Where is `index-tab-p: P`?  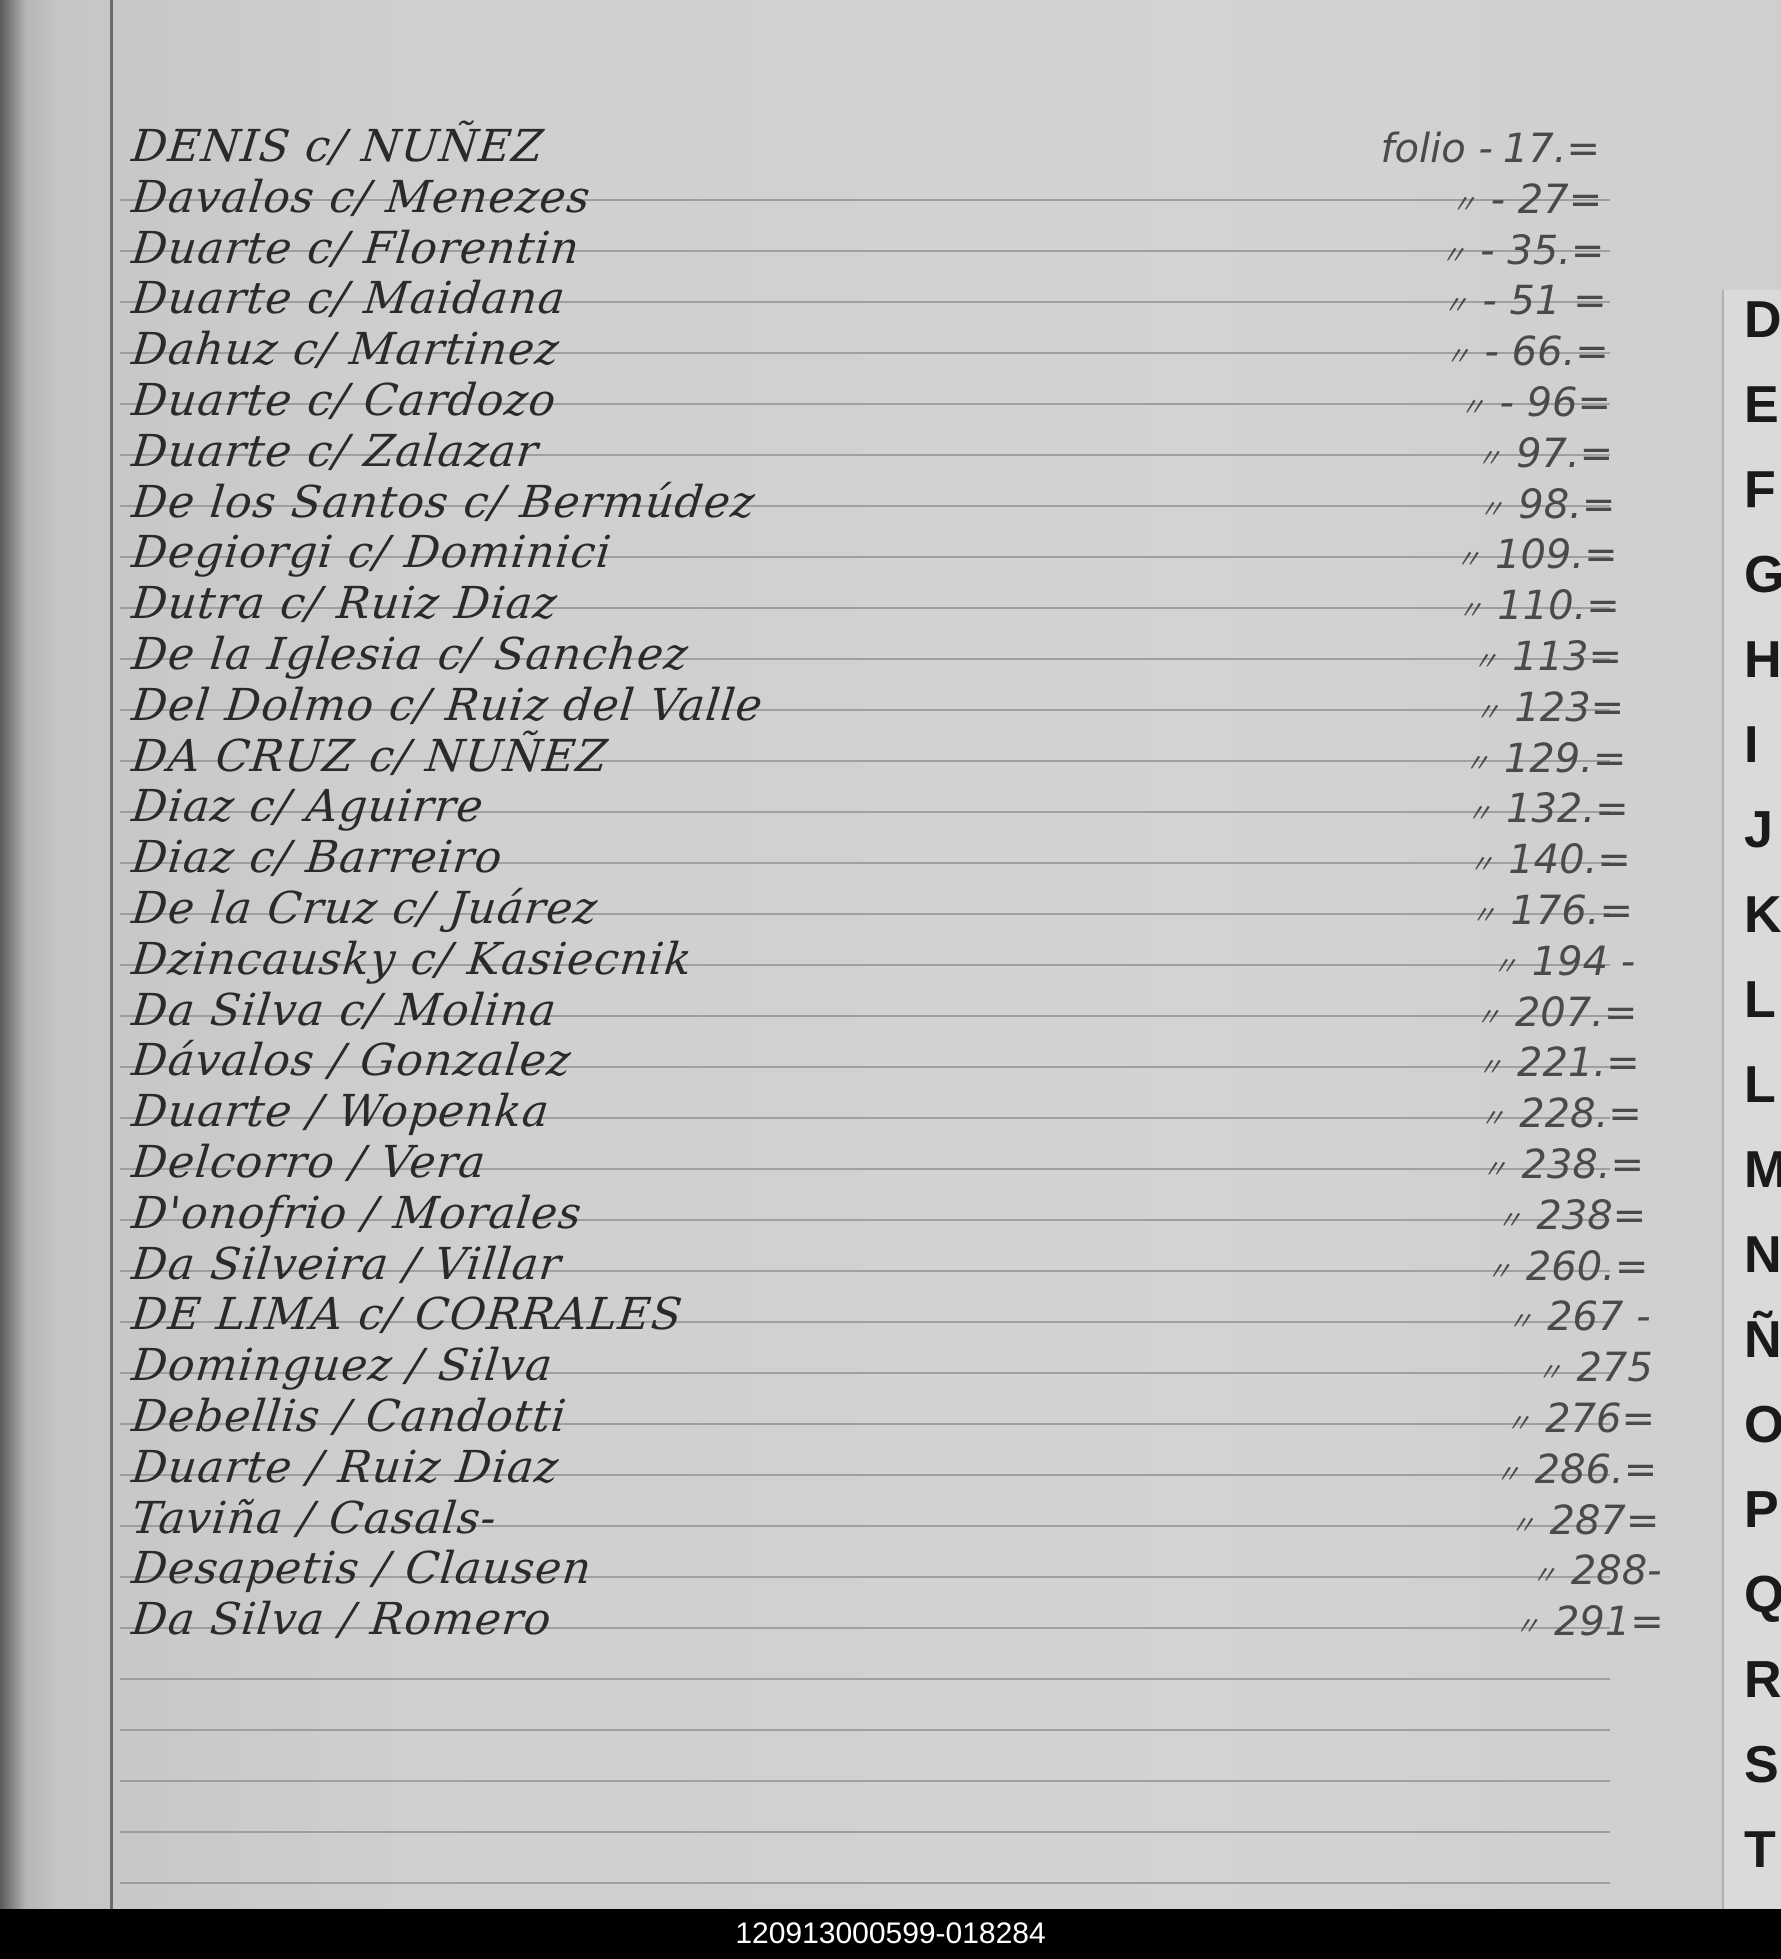
index-tab-p: P is located at coordinates (1761, 1510).